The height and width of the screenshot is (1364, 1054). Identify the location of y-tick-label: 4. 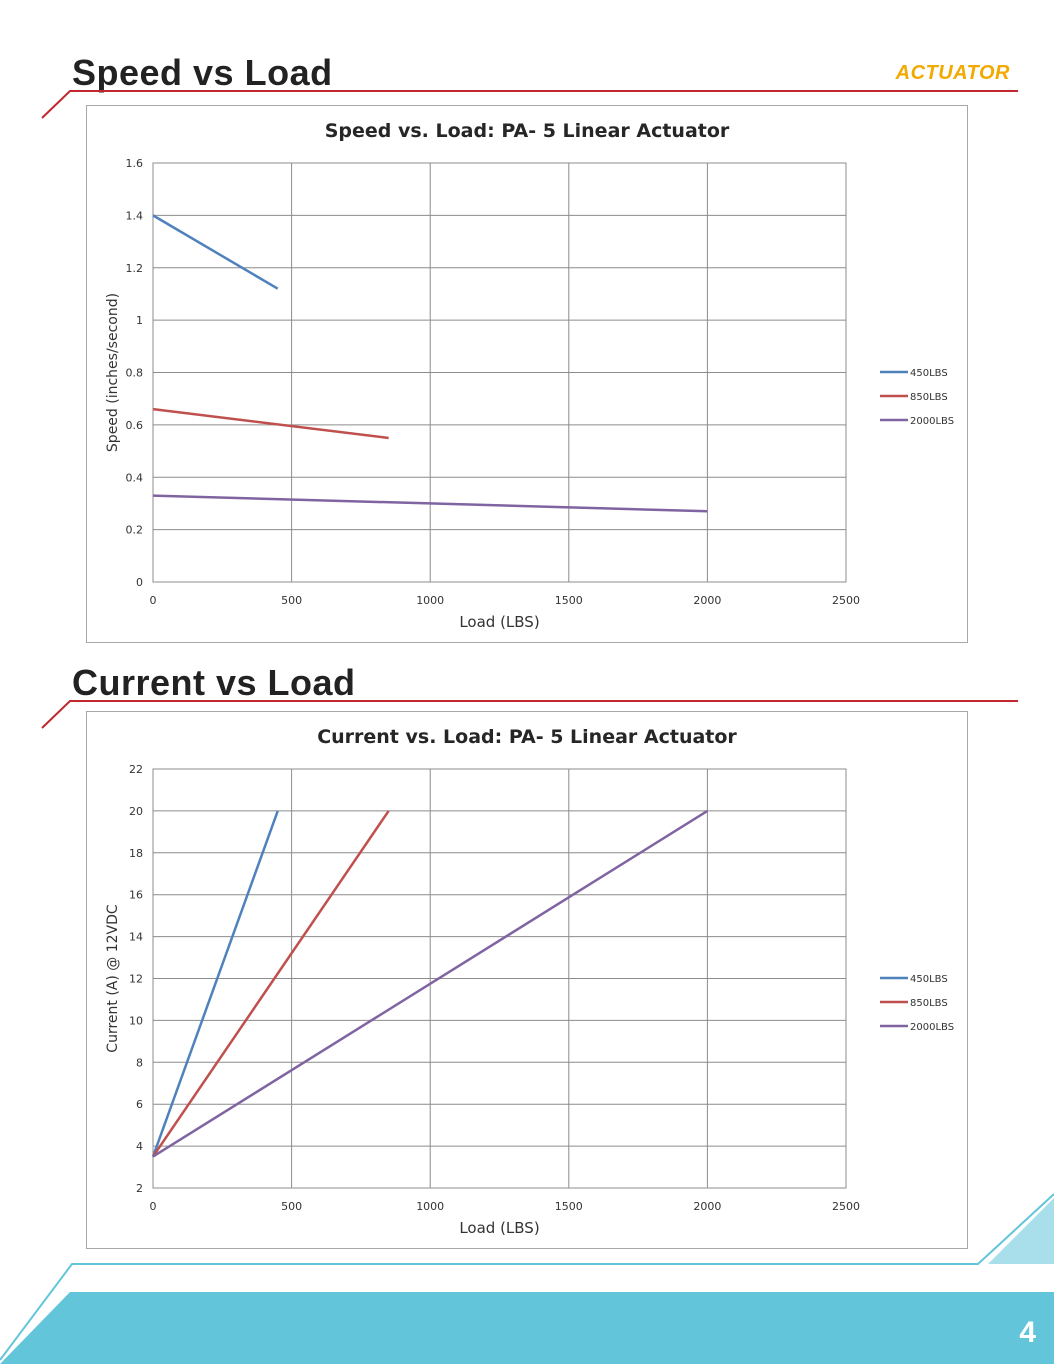
(139, 1146).